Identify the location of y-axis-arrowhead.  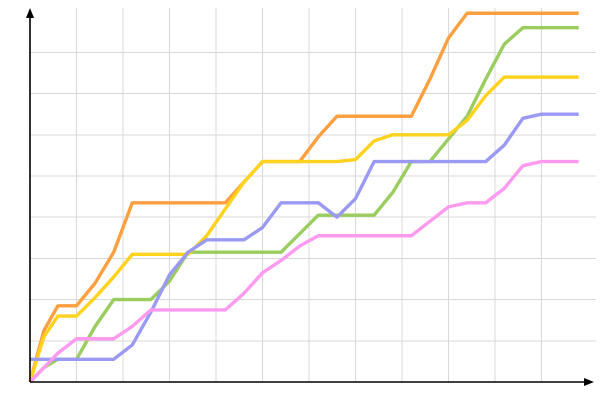
(30, 13).